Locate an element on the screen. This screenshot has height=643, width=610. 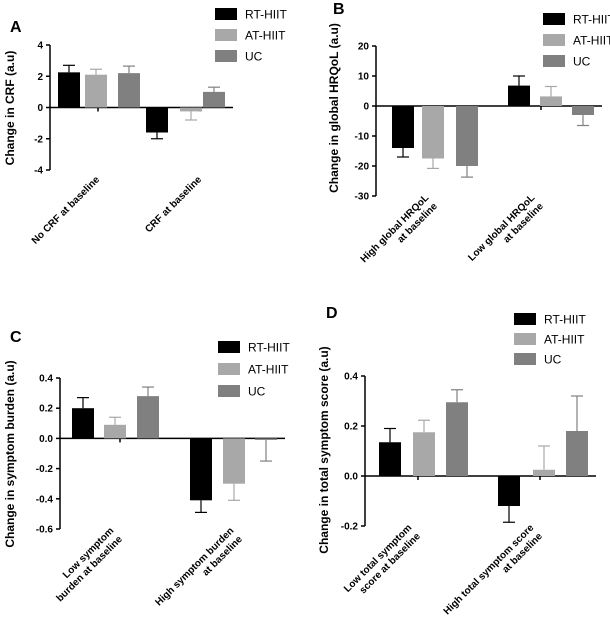
x-category-label: No CRF at baseline is located at coordinates (66, 210).